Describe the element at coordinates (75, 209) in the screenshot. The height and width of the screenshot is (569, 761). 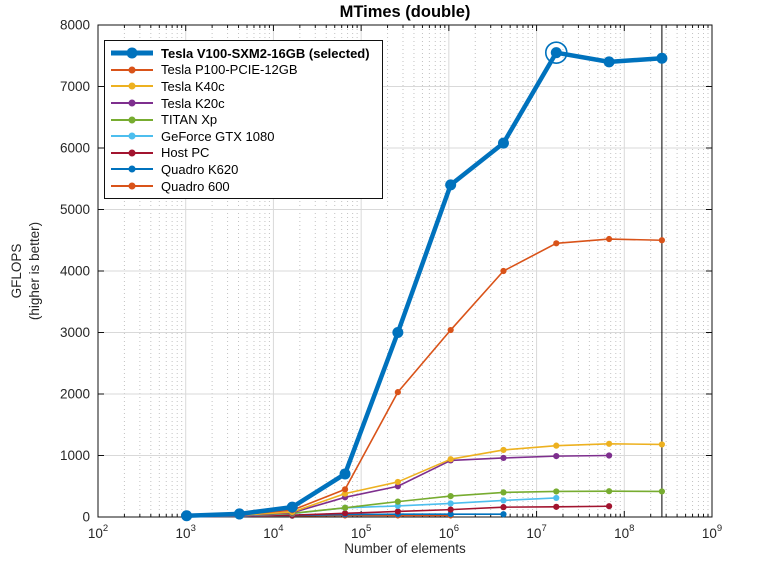
I see `y-tick-label: 5000` at that location.